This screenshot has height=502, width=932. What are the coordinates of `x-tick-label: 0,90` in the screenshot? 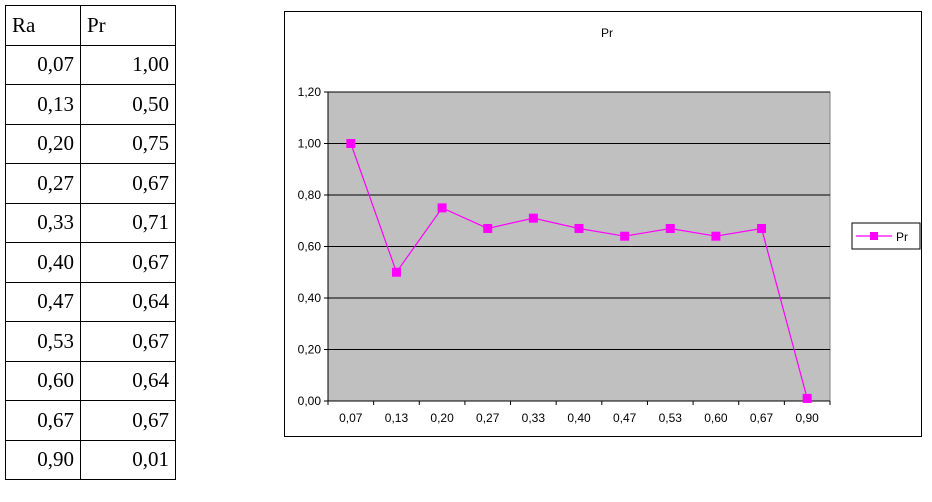 It's located at (808, 418).